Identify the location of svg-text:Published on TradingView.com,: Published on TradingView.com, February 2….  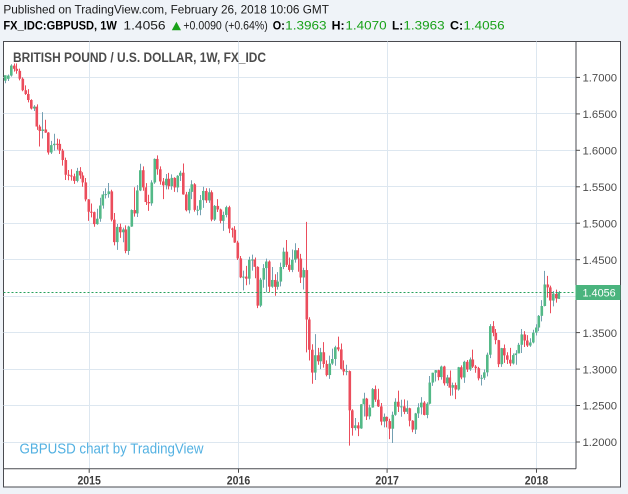
(166, 10).